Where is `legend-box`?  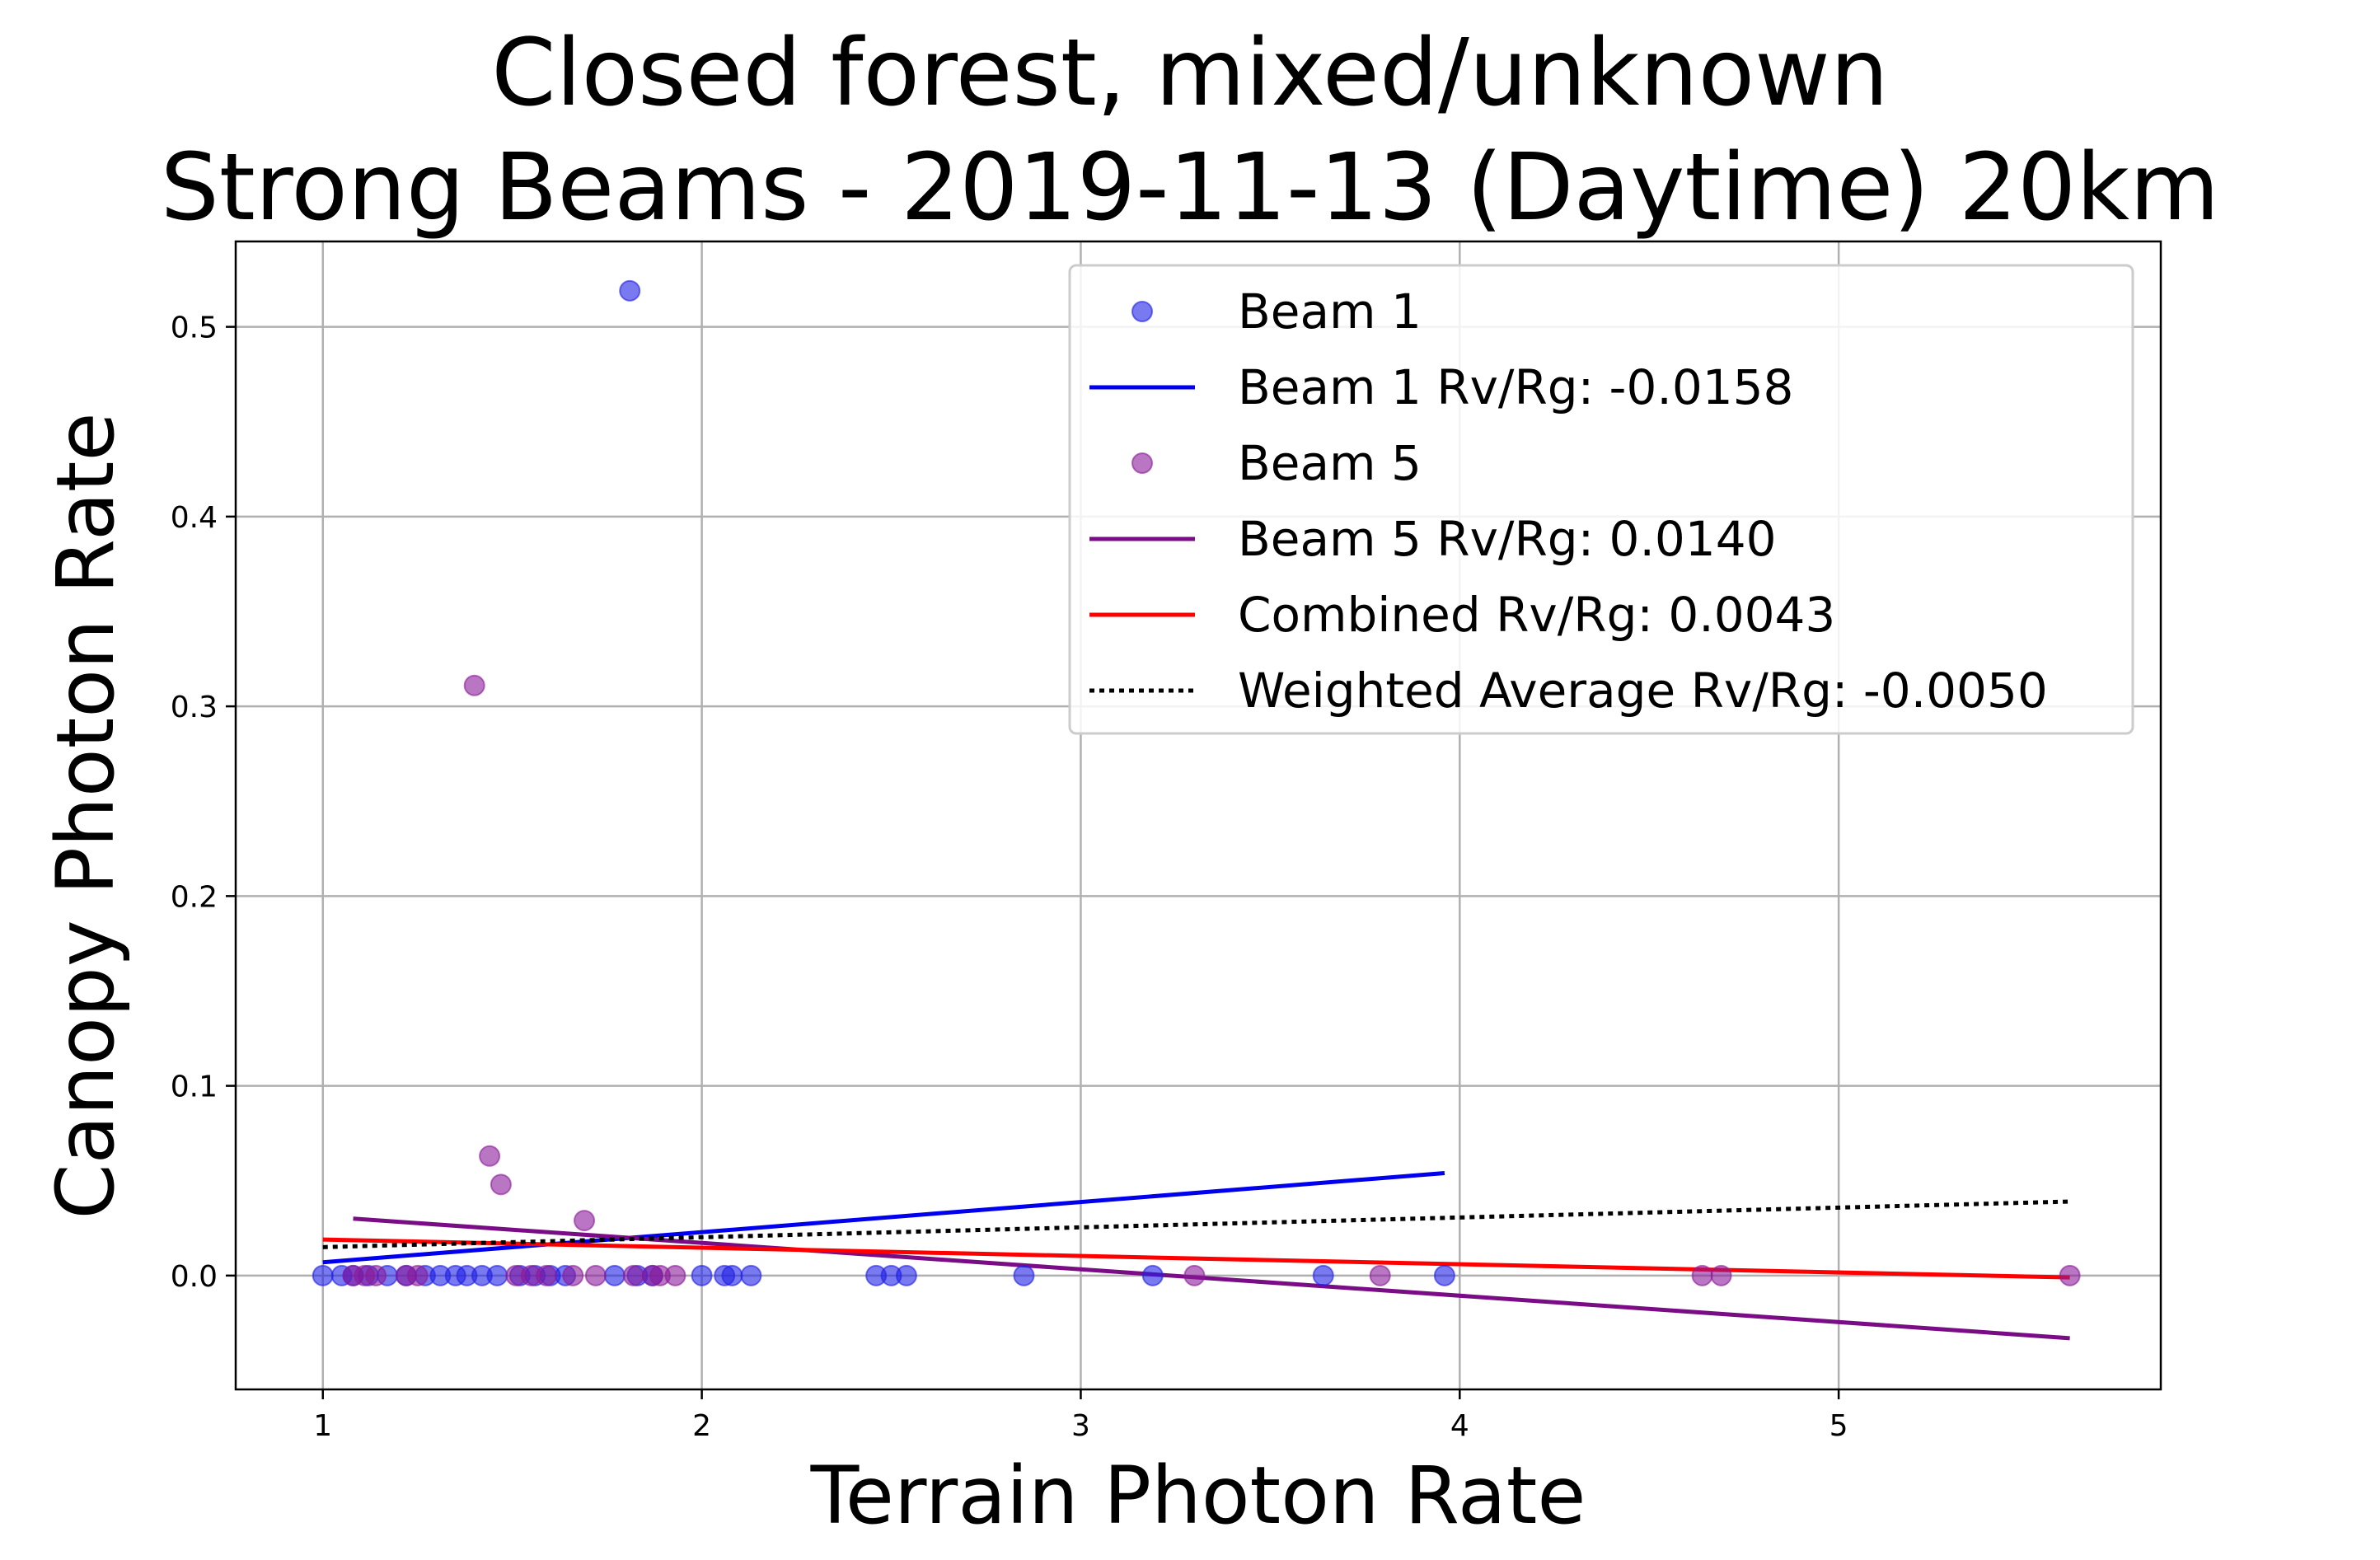
legend-box is located at coordinates (1601, 499).